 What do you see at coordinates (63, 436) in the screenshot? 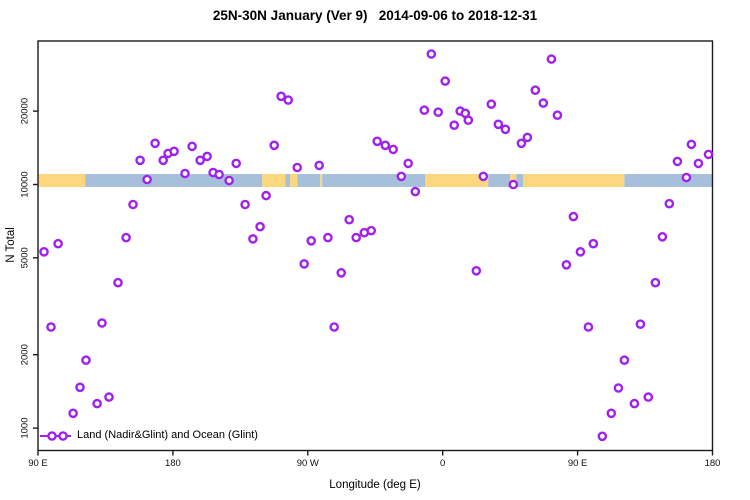
I see `legend-marker-circle` at bounding box center [63, 436].